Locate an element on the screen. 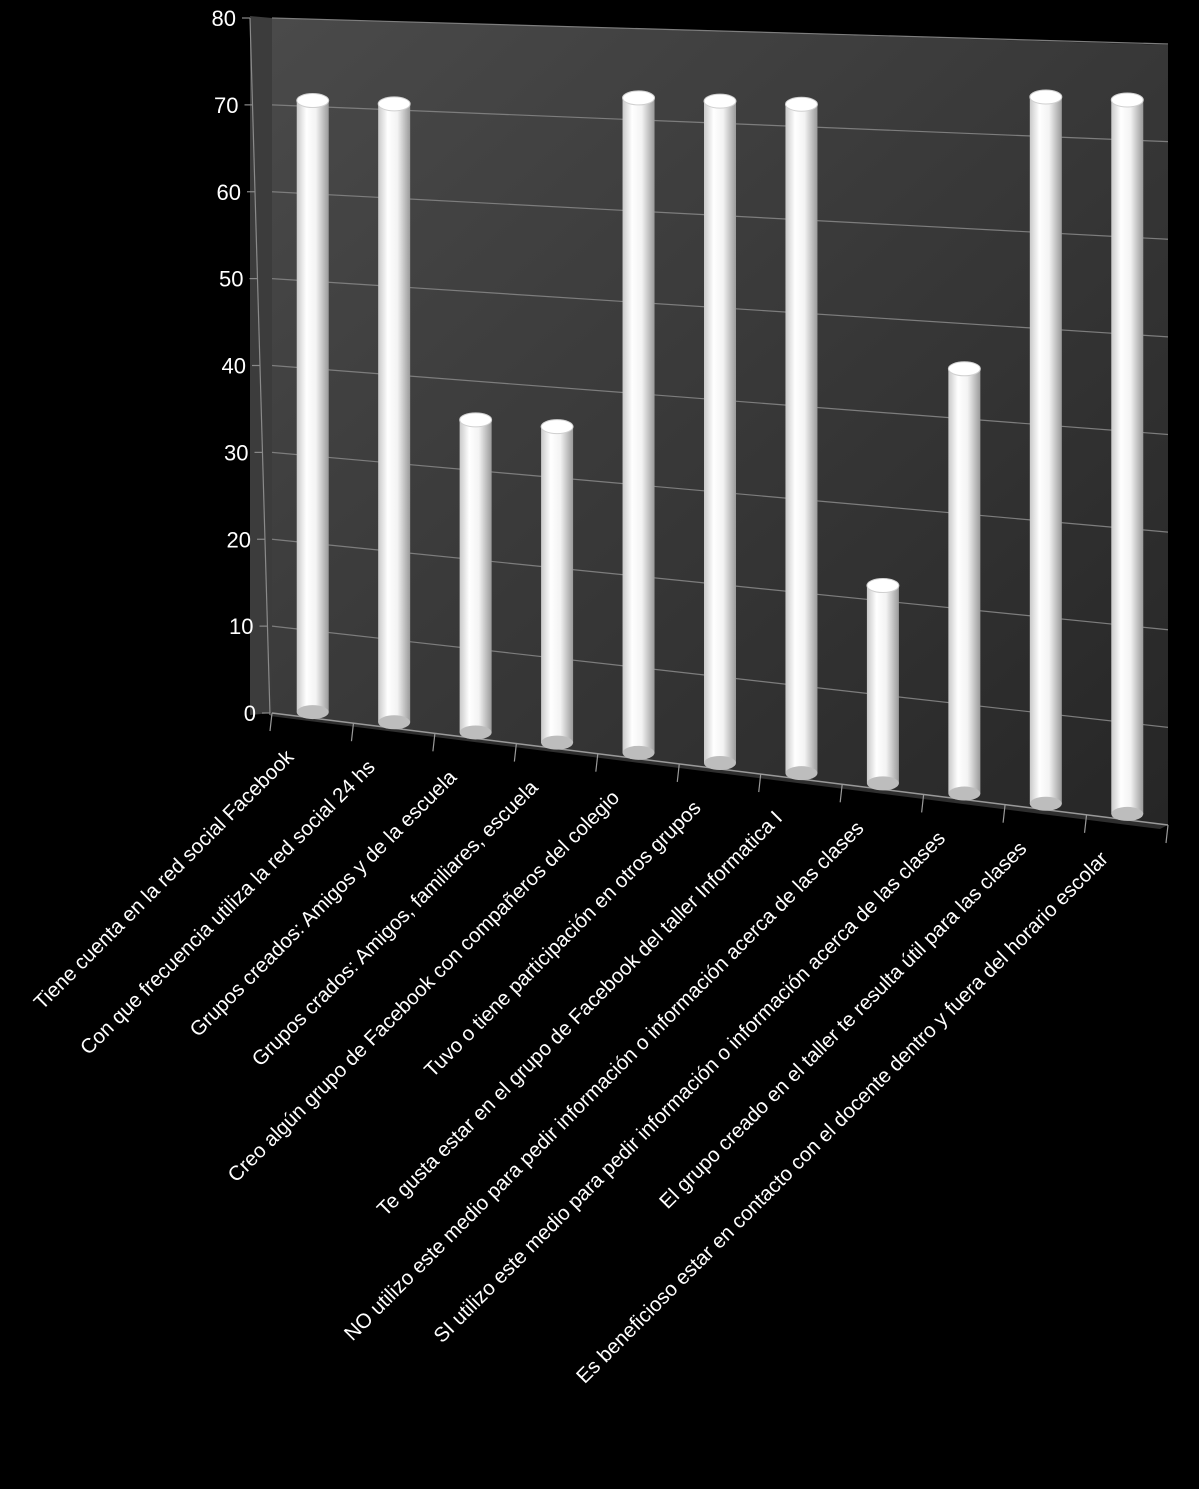 The height and width of the screenshot is (1489, 1199). y-tick-label-20: 20 is located at coordinates (239, 539).